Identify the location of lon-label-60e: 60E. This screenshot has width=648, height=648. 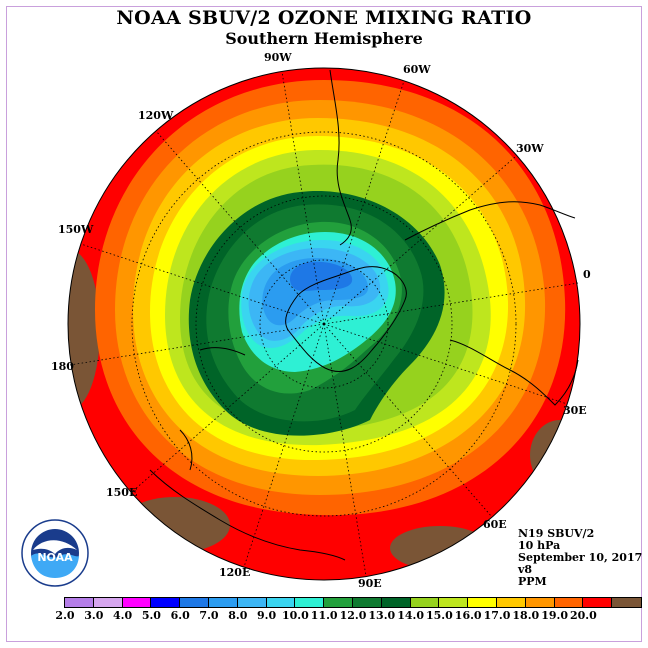
(495, 524).